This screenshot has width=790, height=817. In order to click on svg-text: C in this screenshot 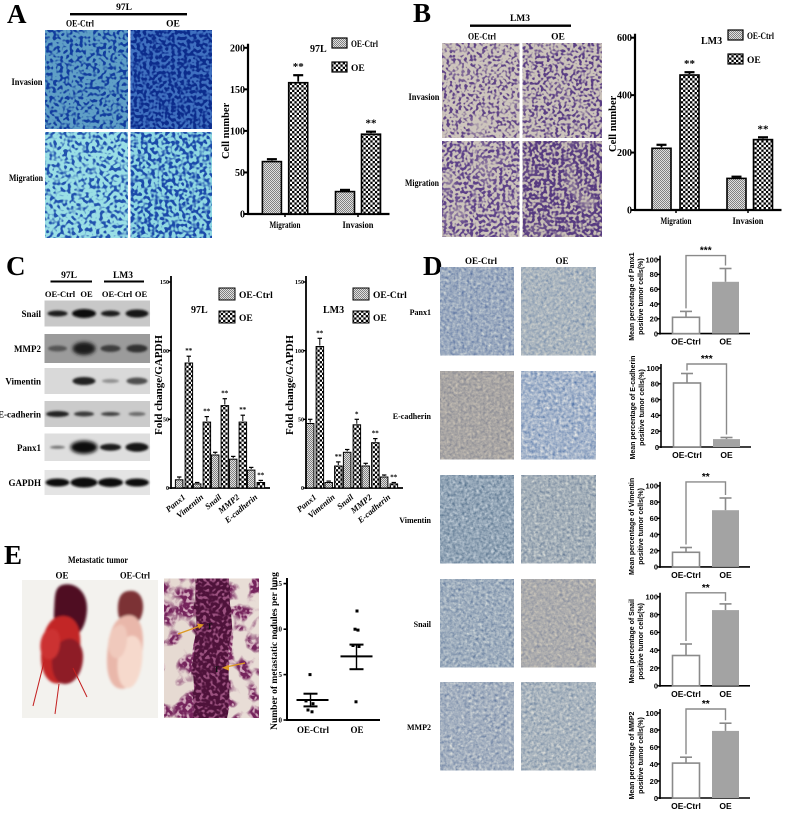, I will do `click(16, 266)`.